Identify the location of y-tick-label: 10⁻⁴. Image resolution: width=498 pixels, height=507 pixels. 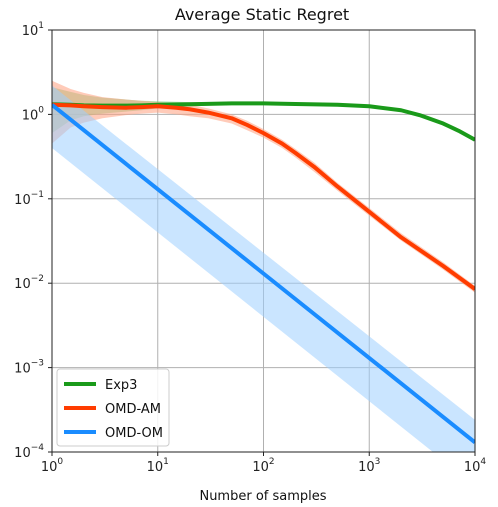
(29, 452).